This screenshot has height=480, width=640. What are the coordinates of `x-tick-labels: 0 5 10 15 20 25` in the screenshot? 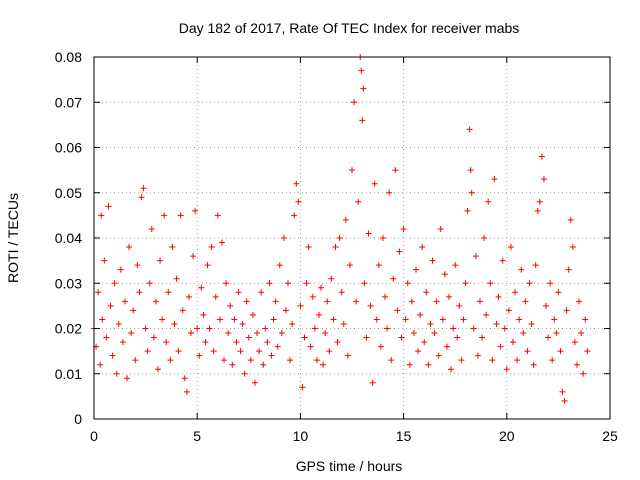 It's located at (354, 436).